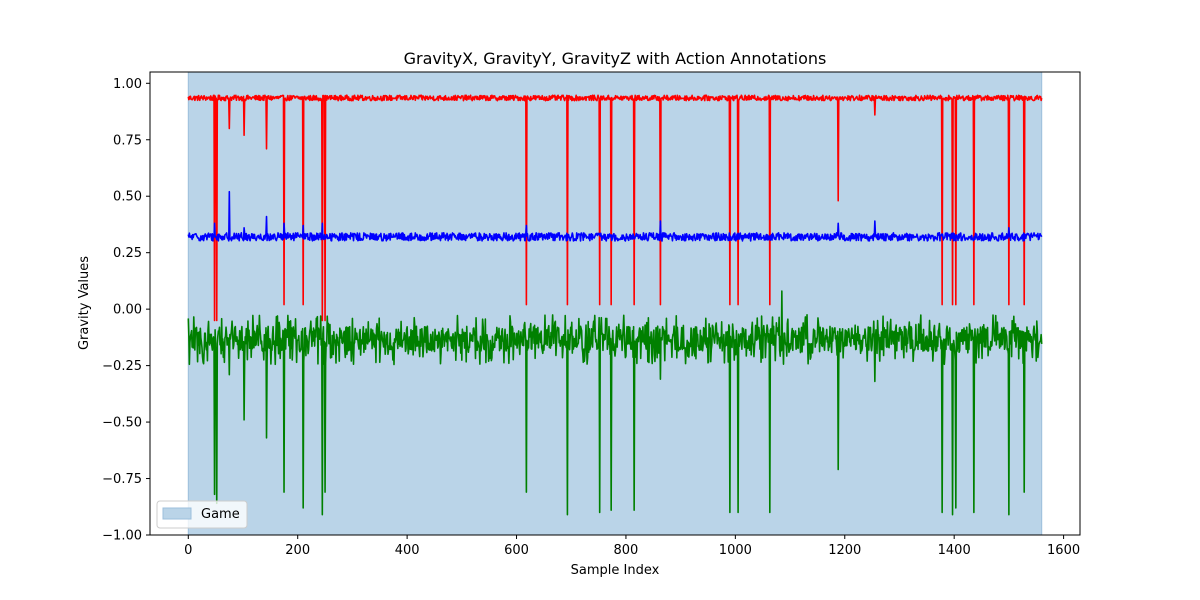 The width and height of the screenshot is (1200, 600). What do you see at coordinates (127, 140) in the screenshot?
I see `y-tick-label: 0.75` at bounding box center [127, 140].